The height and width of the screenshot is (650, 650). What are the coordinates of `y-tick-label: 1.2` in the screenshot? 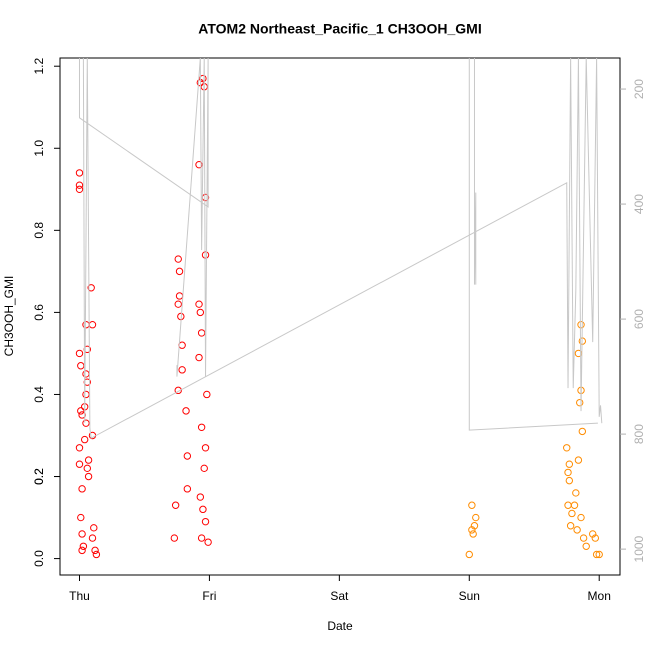 It's located at (39, 66).